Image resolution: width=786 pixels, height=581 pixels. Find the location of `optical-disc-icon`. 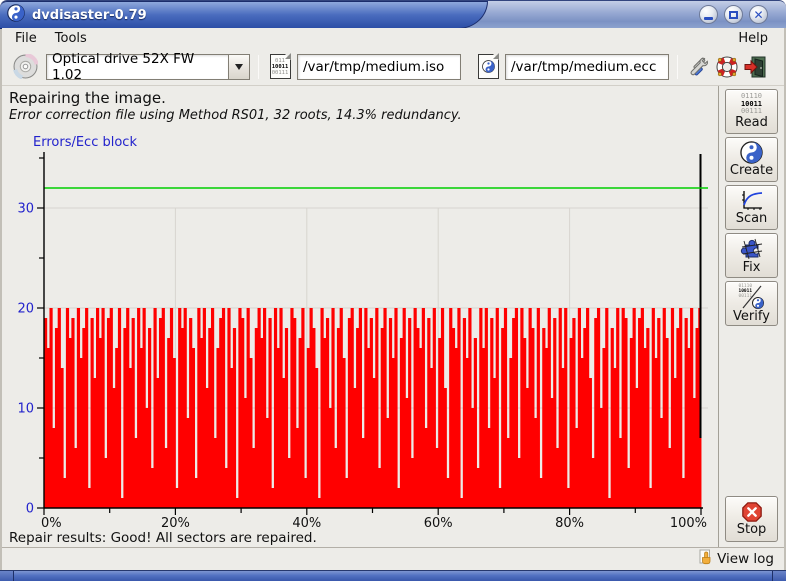

optical-disc-icon is located at coordinates (25, 67).